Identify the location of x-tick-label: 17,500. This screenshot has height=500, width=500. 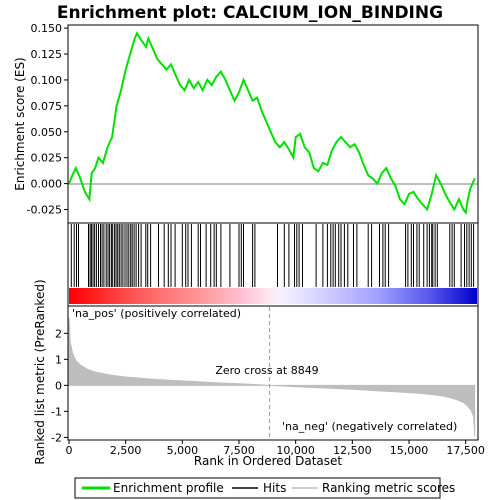
(465, 450).